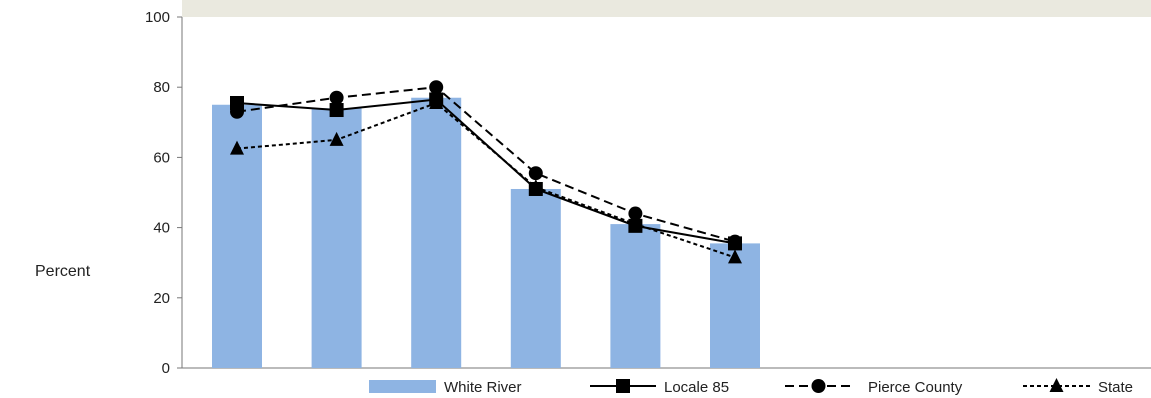 The width and height of the screenshot is (1151, 398). I want to click on y-axis-label: Percent, so click(63, 271).